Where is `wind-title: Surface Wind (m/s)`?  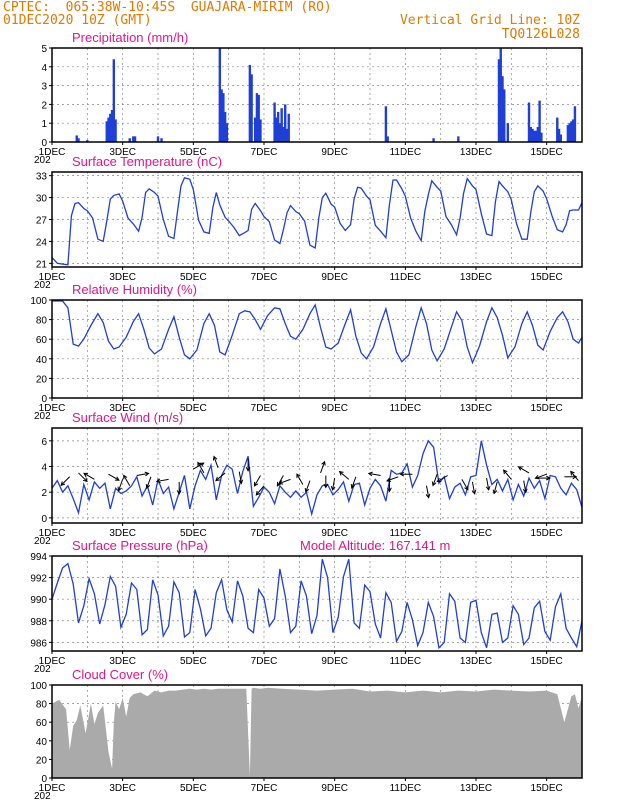
wind-title: Surface Wind (m/s) is located at coordinates (127, 417).